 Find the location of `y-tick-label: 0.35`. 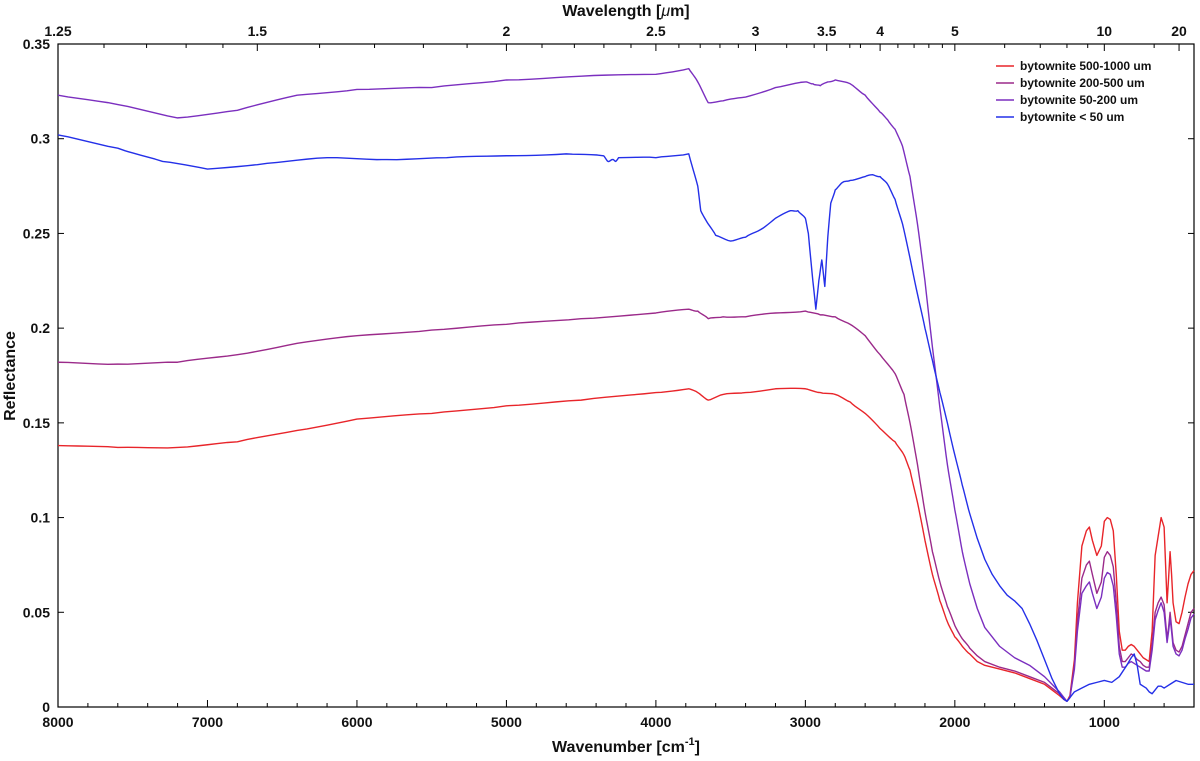

y-tick-label: 0.35 is located at coordinates (36, 44).